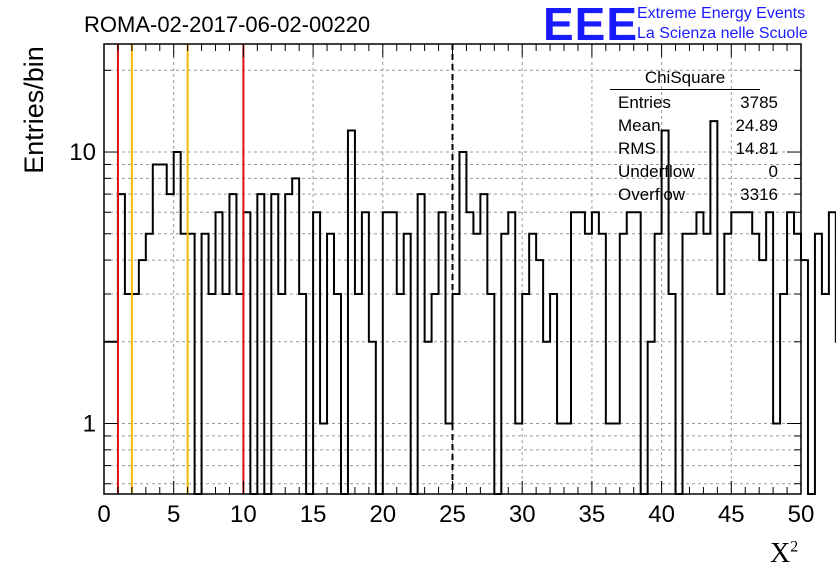  What do you see at coordinates (694, 194) in the screenshot?
I see `stats-row: Overflow 3316` at bounding box center [694, 194].